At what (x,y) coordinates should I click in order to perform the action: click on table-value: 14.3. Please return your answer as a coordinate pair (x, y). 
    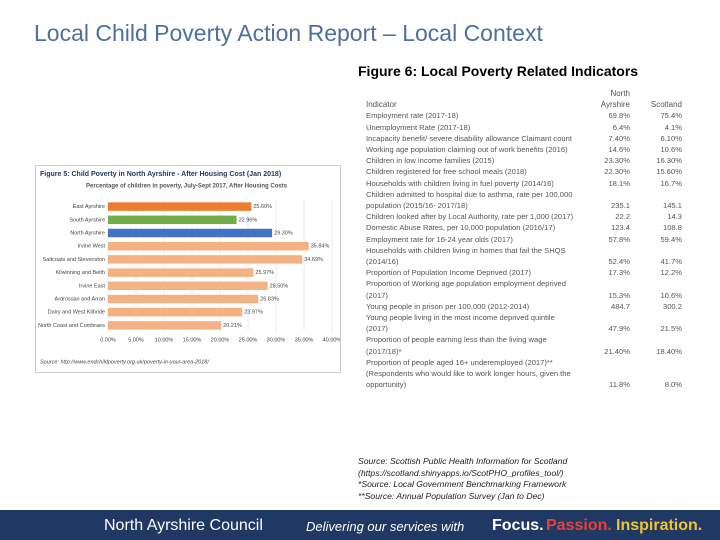
    Looking at the image, I should click on (674, 217).